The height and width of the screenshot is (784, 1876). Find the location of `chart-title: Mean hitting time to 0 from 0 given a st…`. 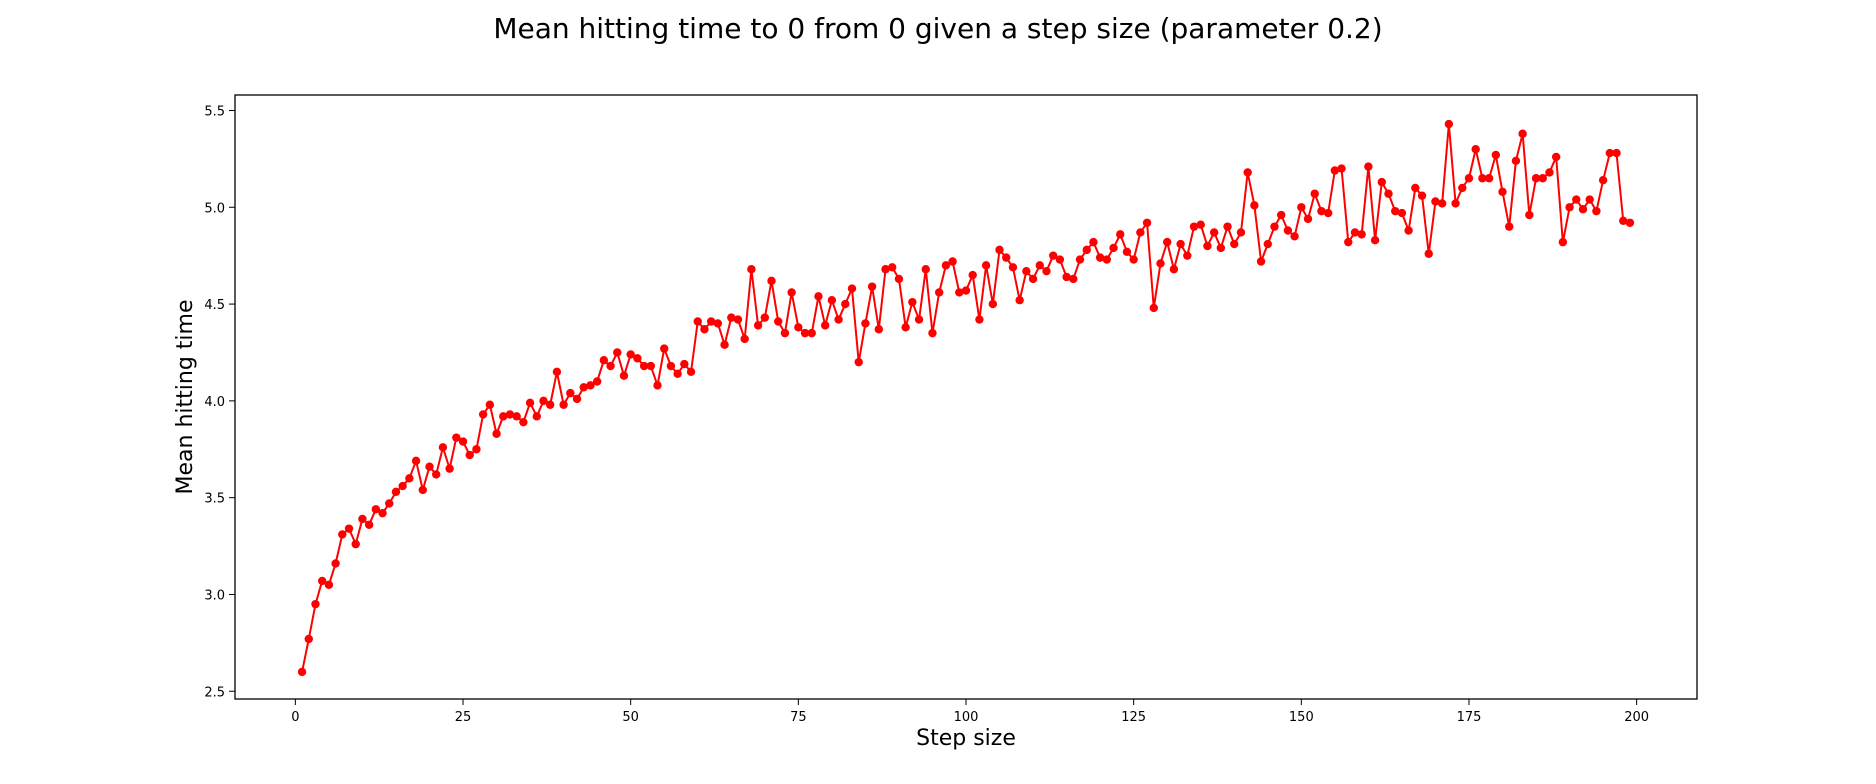

chart-title: Mean hitting time to 0 from 0 given a st… is located at coordinates (937, 28).